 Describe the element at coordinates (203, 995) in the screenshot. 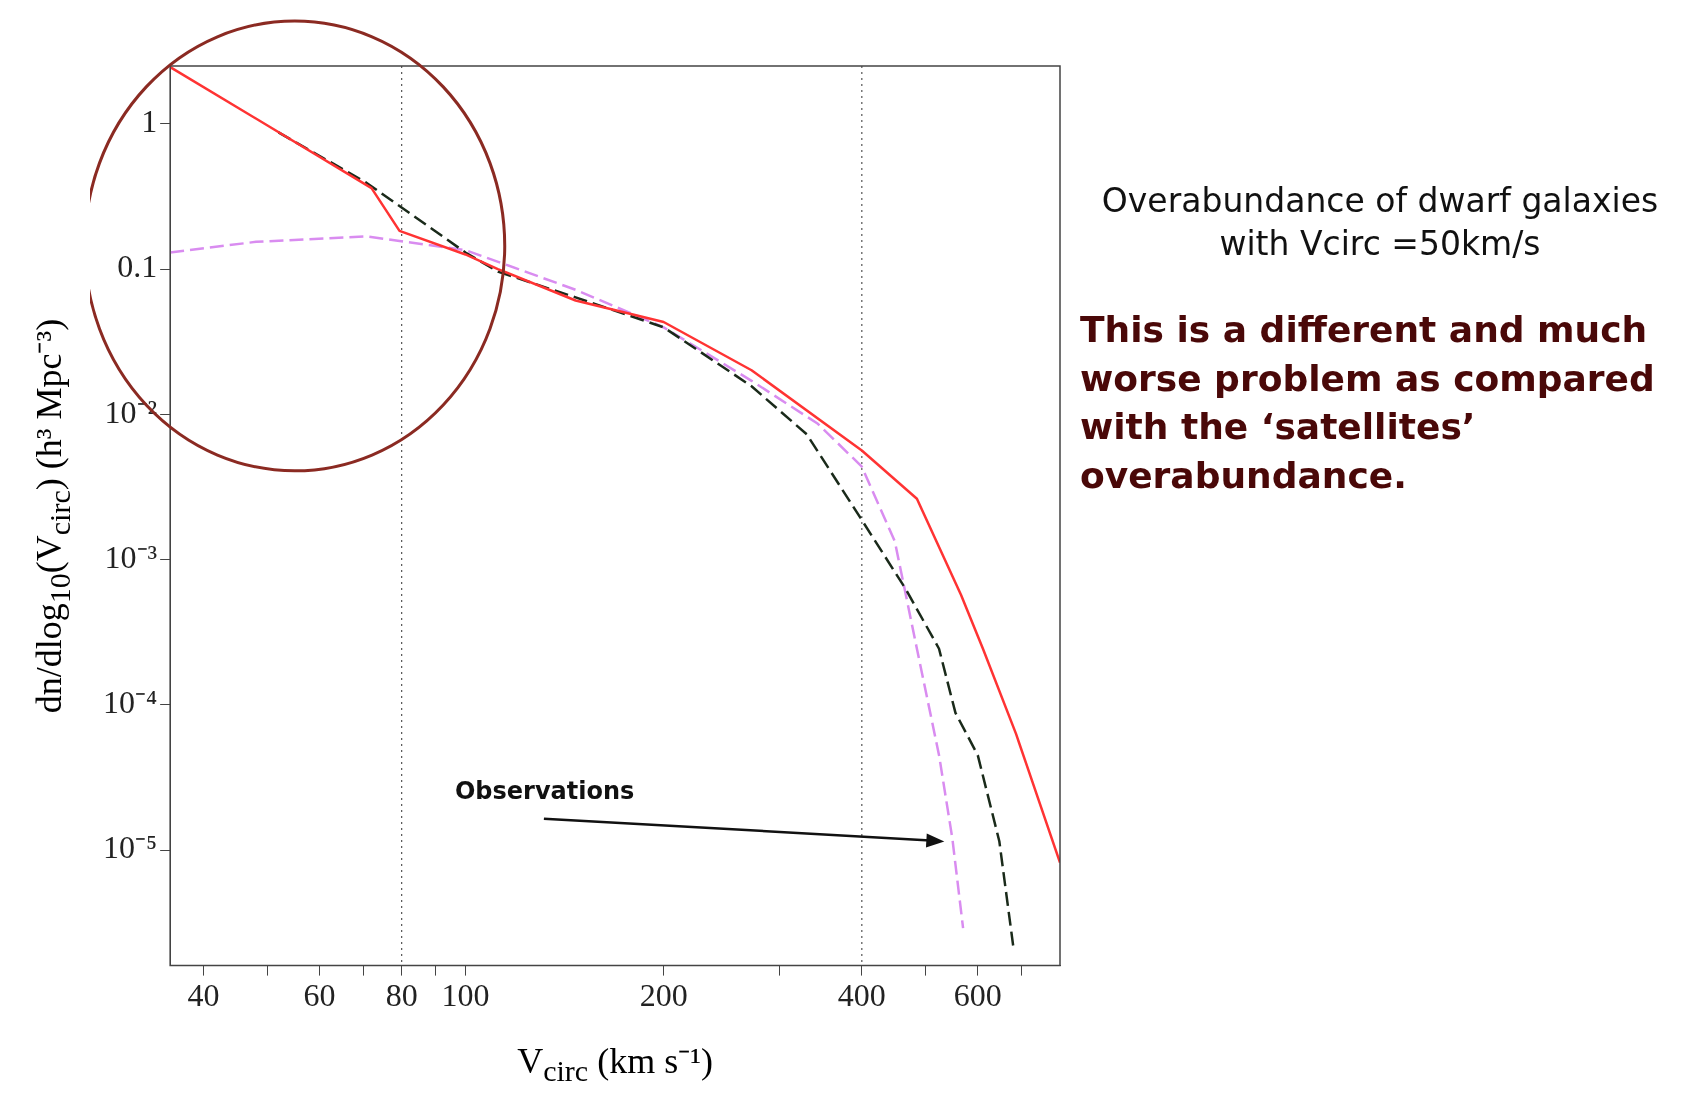

I see `x-tick-label: 40` at that location.